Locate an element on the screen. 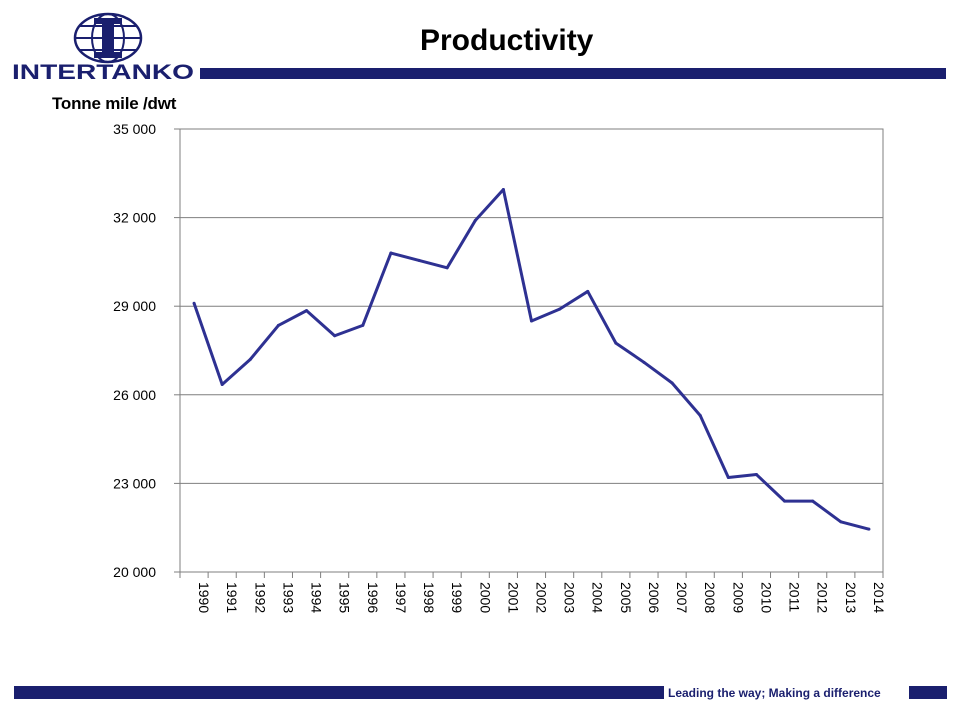 The height and width of the screenshot is (720, 960). x-tick-label: 2001 is located at coordinates (513, 597).